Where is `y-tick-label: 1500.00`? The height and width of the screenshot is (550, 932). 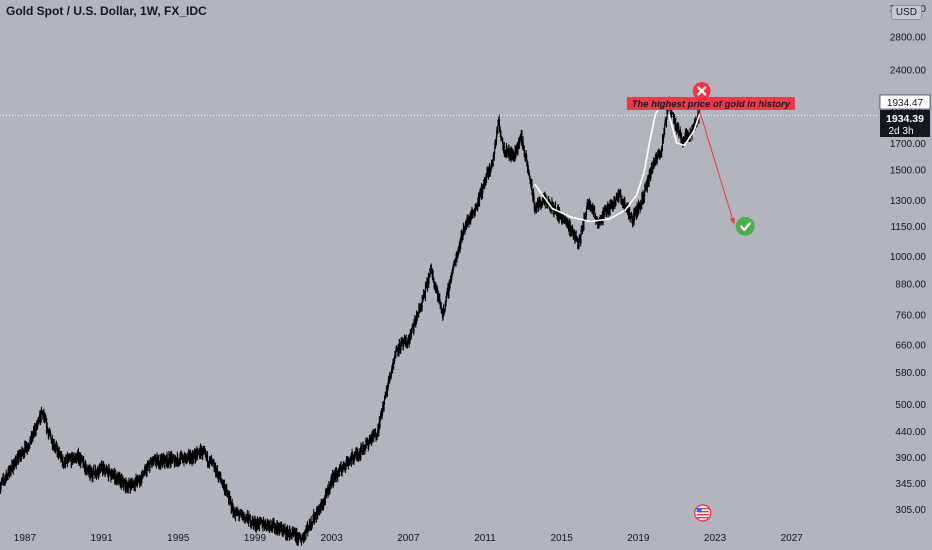 y-tick-label: 1500.00 is located at coordinates (908, 171).